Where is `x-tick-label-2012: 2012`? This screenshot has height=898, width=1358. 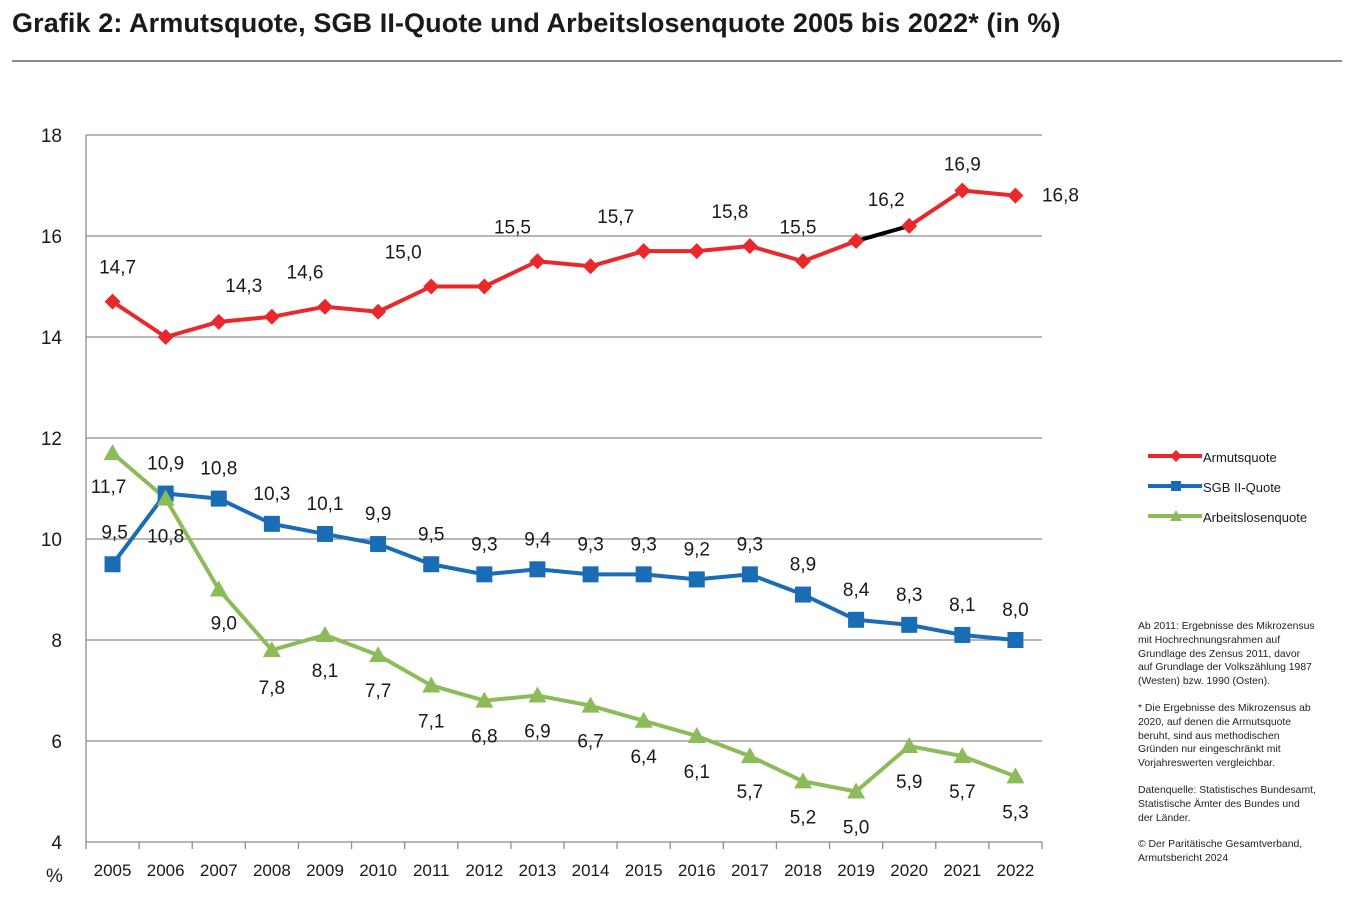 x-tick-label-2012: 2012 is located at coordinates (484, 870).